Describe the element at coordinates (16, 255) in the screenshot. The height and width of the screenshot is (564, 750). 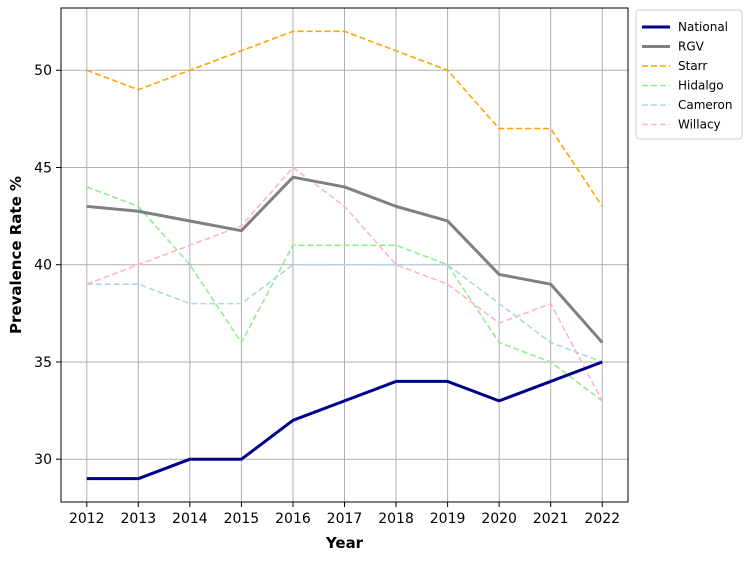
I see `y-axis-title: Prevalence Rate %` at that location.